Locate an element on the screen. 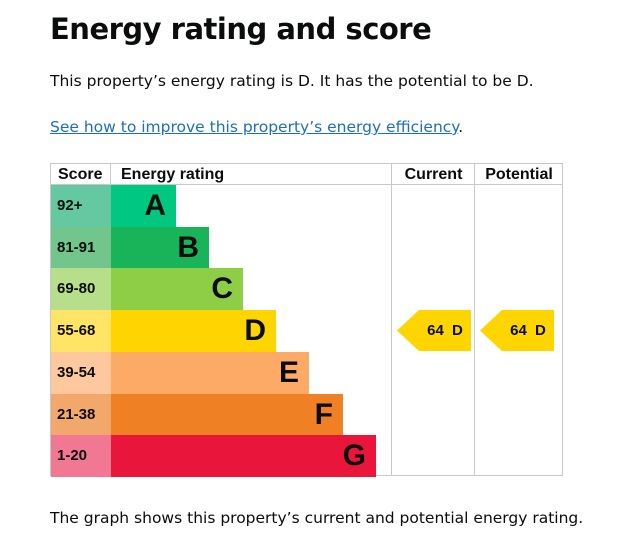 The image size is (637, 536). band-score: 81-91 is located at coordinates (81, 247).